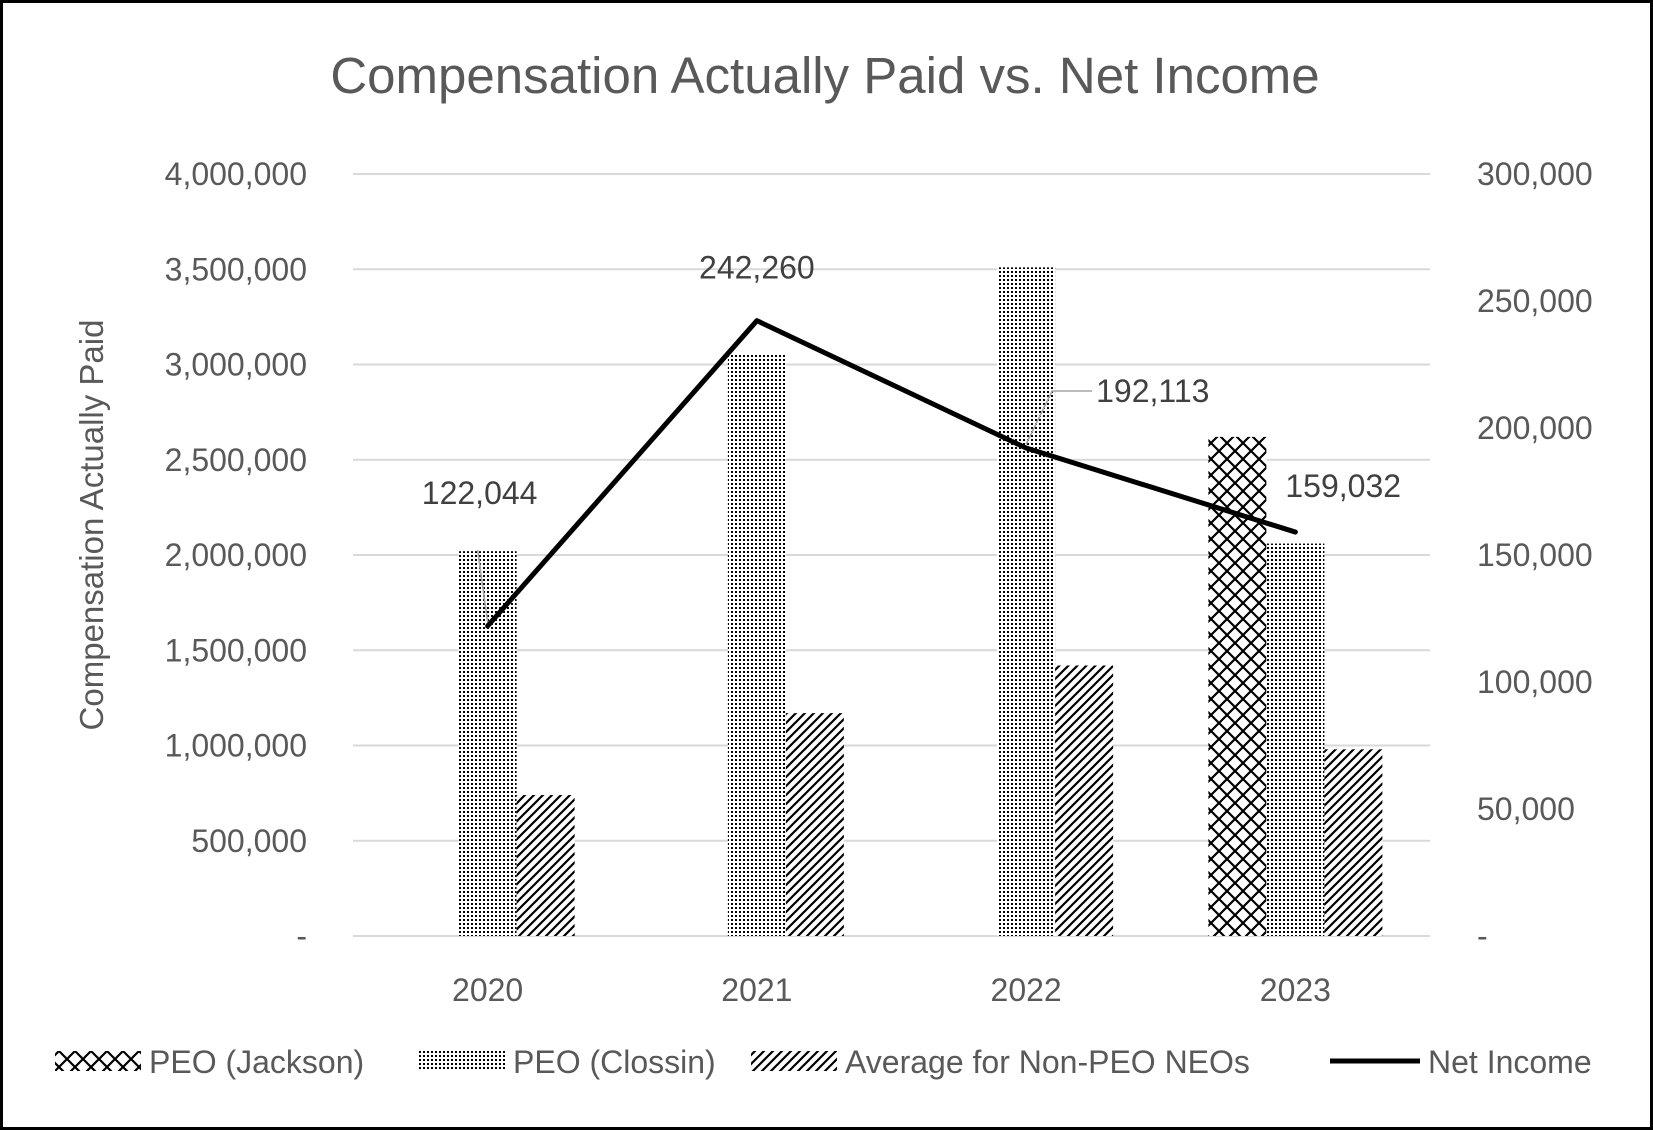 This screenshot has height=1130, width=1653. What do you see at coordinates (487, 743) in the screenshot?
I see `bar-peo-clossin-2020` at bounding box center [487, 743].